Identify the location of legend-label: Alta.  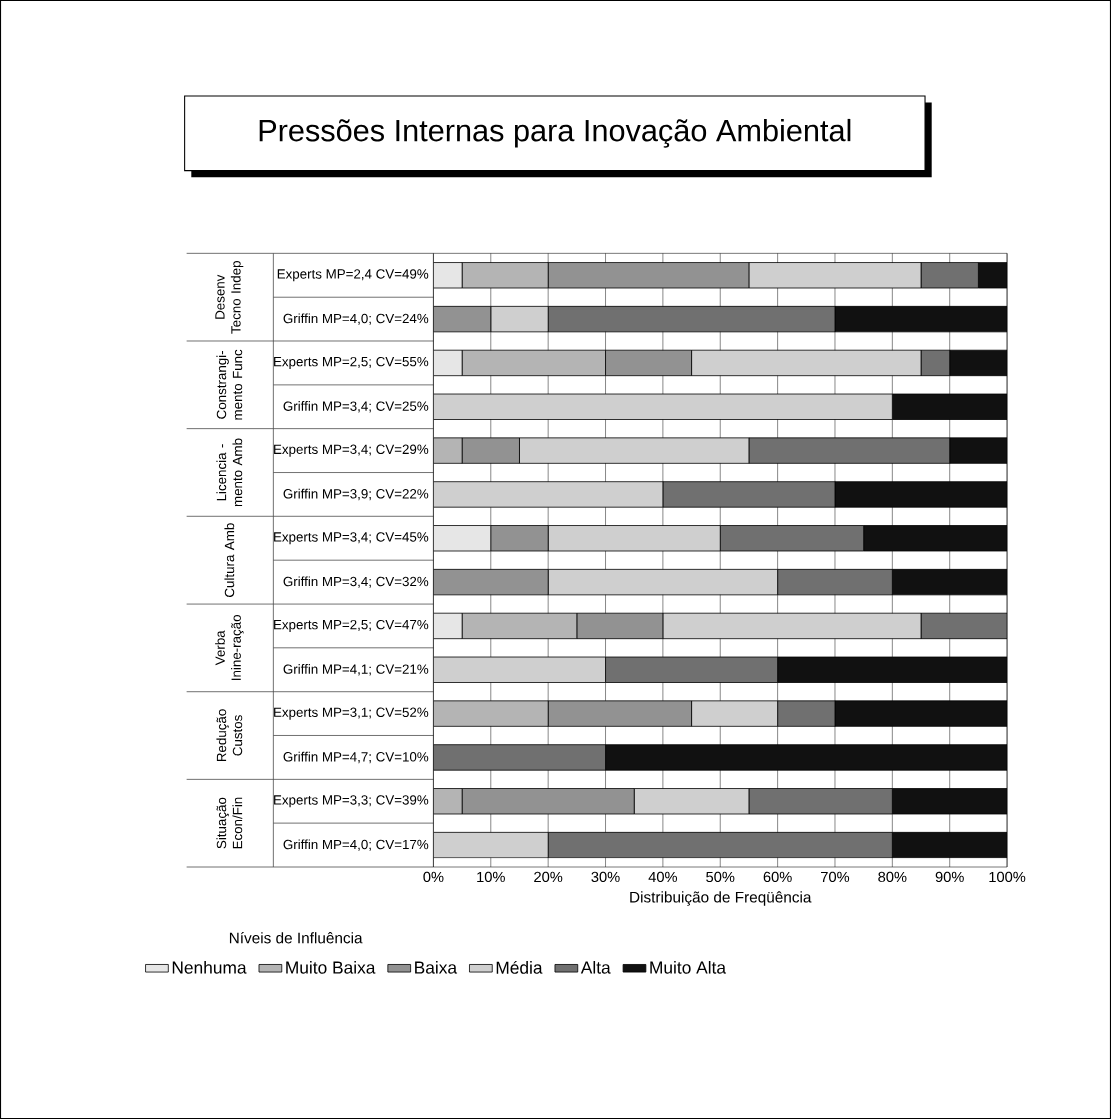
(595, 967).